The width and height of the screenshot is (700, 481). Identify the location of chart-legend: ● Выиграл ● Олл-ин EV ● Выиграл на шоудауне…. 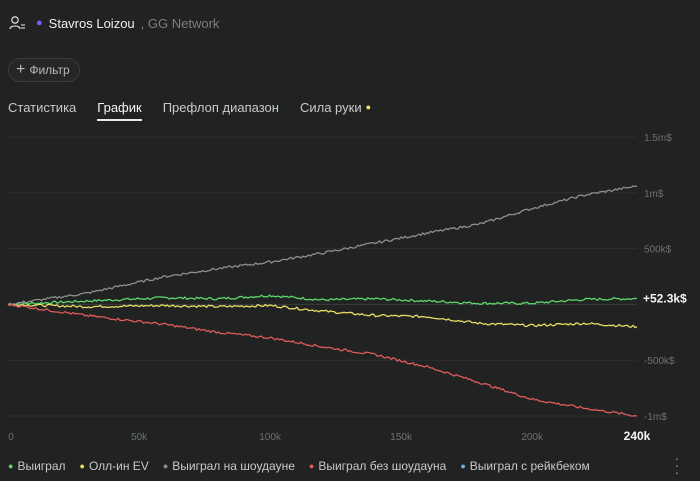
(299, 466).